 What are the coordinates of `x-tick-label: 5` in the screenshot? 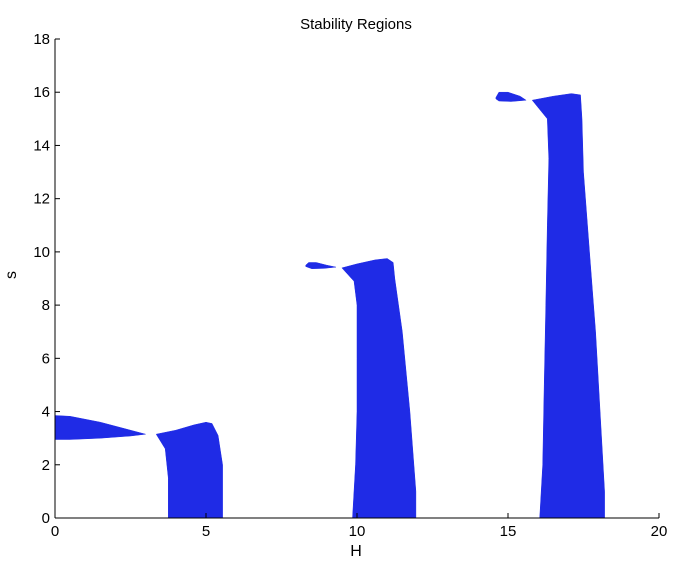 It's located at (206, 531).